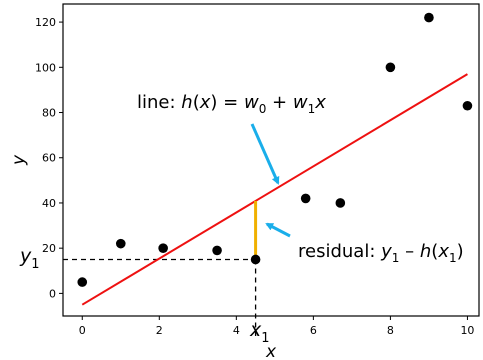 This screenshot has height=360, width=483. Describe the element at coordinates (265, 154) in the screenshot. I see `line-annotation-arrow` at that location.